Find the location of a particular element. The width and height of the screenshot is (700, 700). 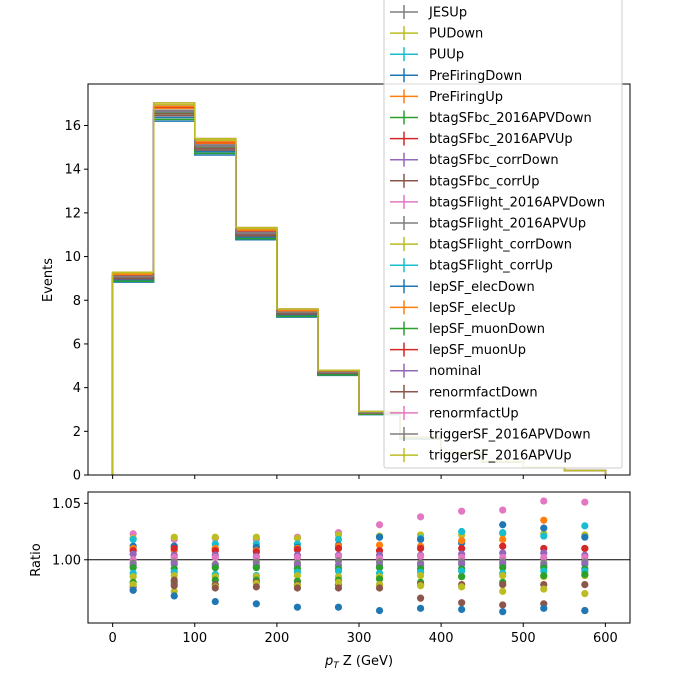

legend-entry-label: lepSF_muonDown is located at coordinates (487, 329).